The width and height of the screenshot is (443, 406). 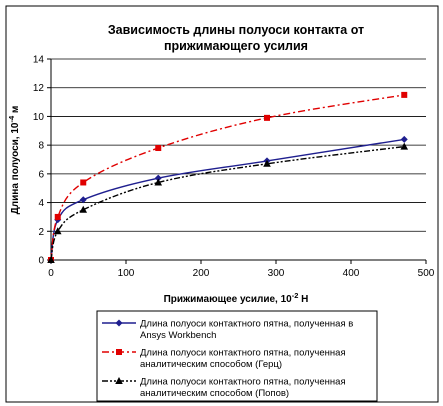 I want to click on chart-title-line-1: Зависимость длины полуоси контакта от, so click(x=236, y=30).